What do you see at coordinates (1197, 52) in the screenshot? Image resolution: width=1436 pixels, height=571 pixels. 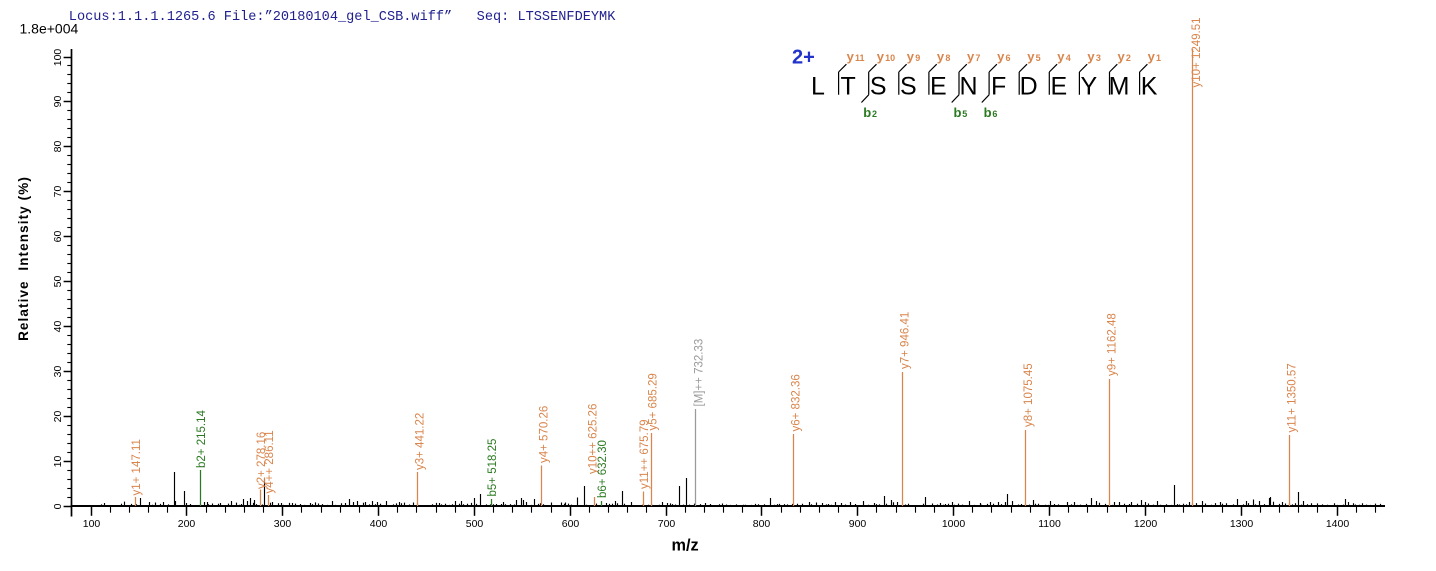 I see `svg-text: y10+ 1249.51` at bounding box center [1197, 52].